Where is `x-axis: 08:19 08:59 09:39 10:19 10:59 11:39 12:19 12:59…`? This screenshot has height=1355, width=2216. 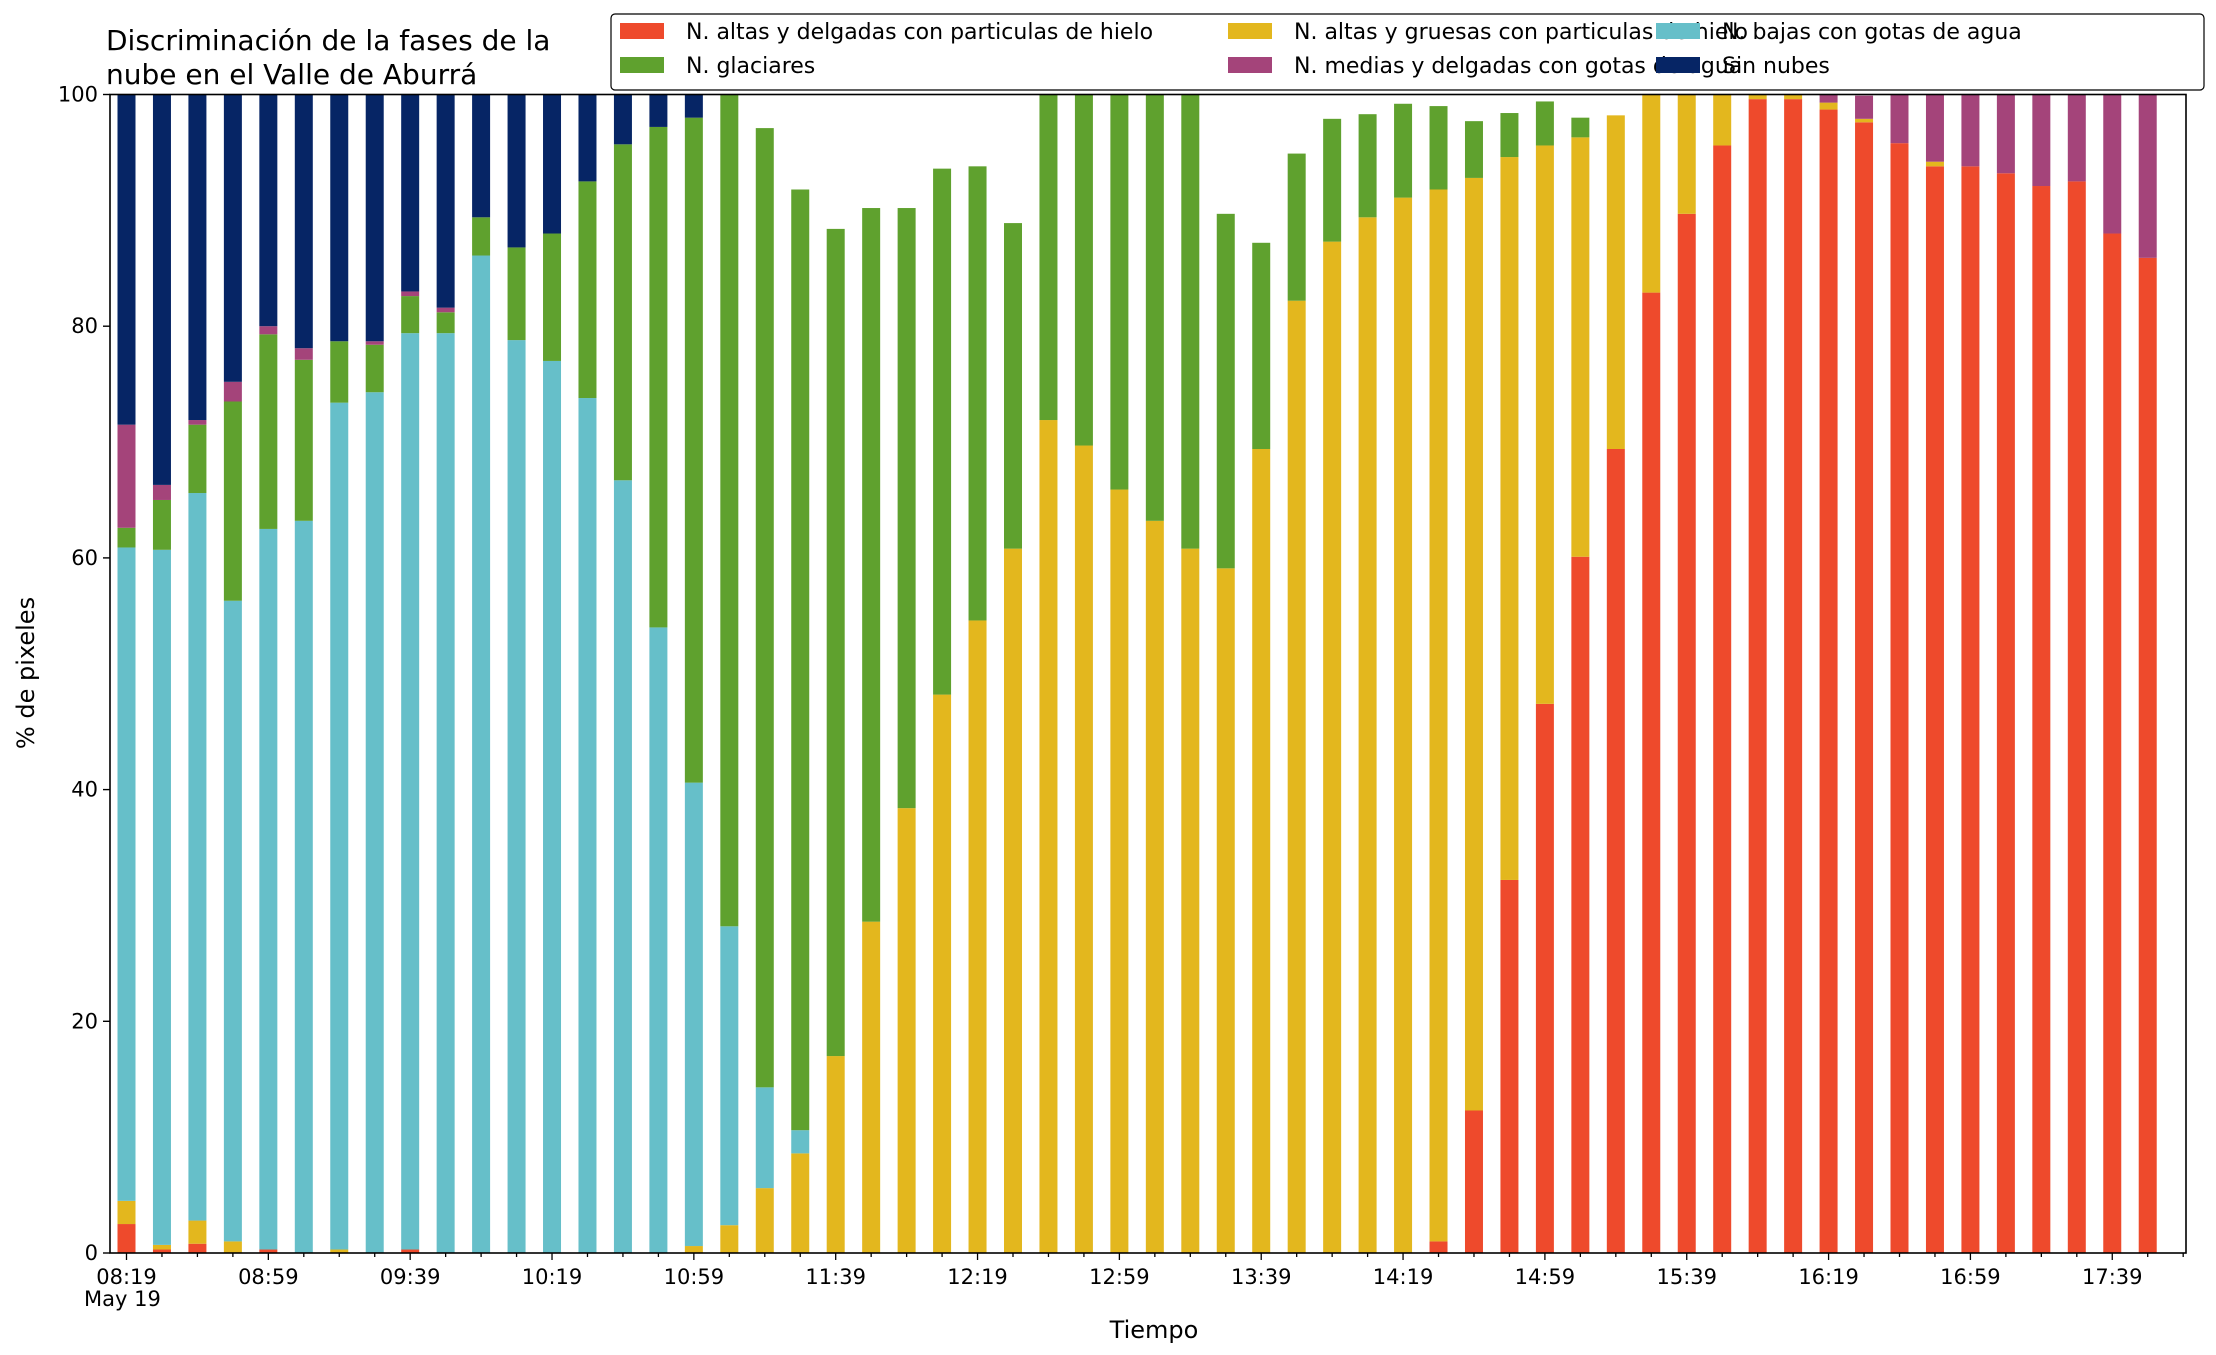 x-axis: 08:19 08:59 09:39 10:19 10:59 11:39 12:19 12:59… is located at coordinates (1140, 1271).